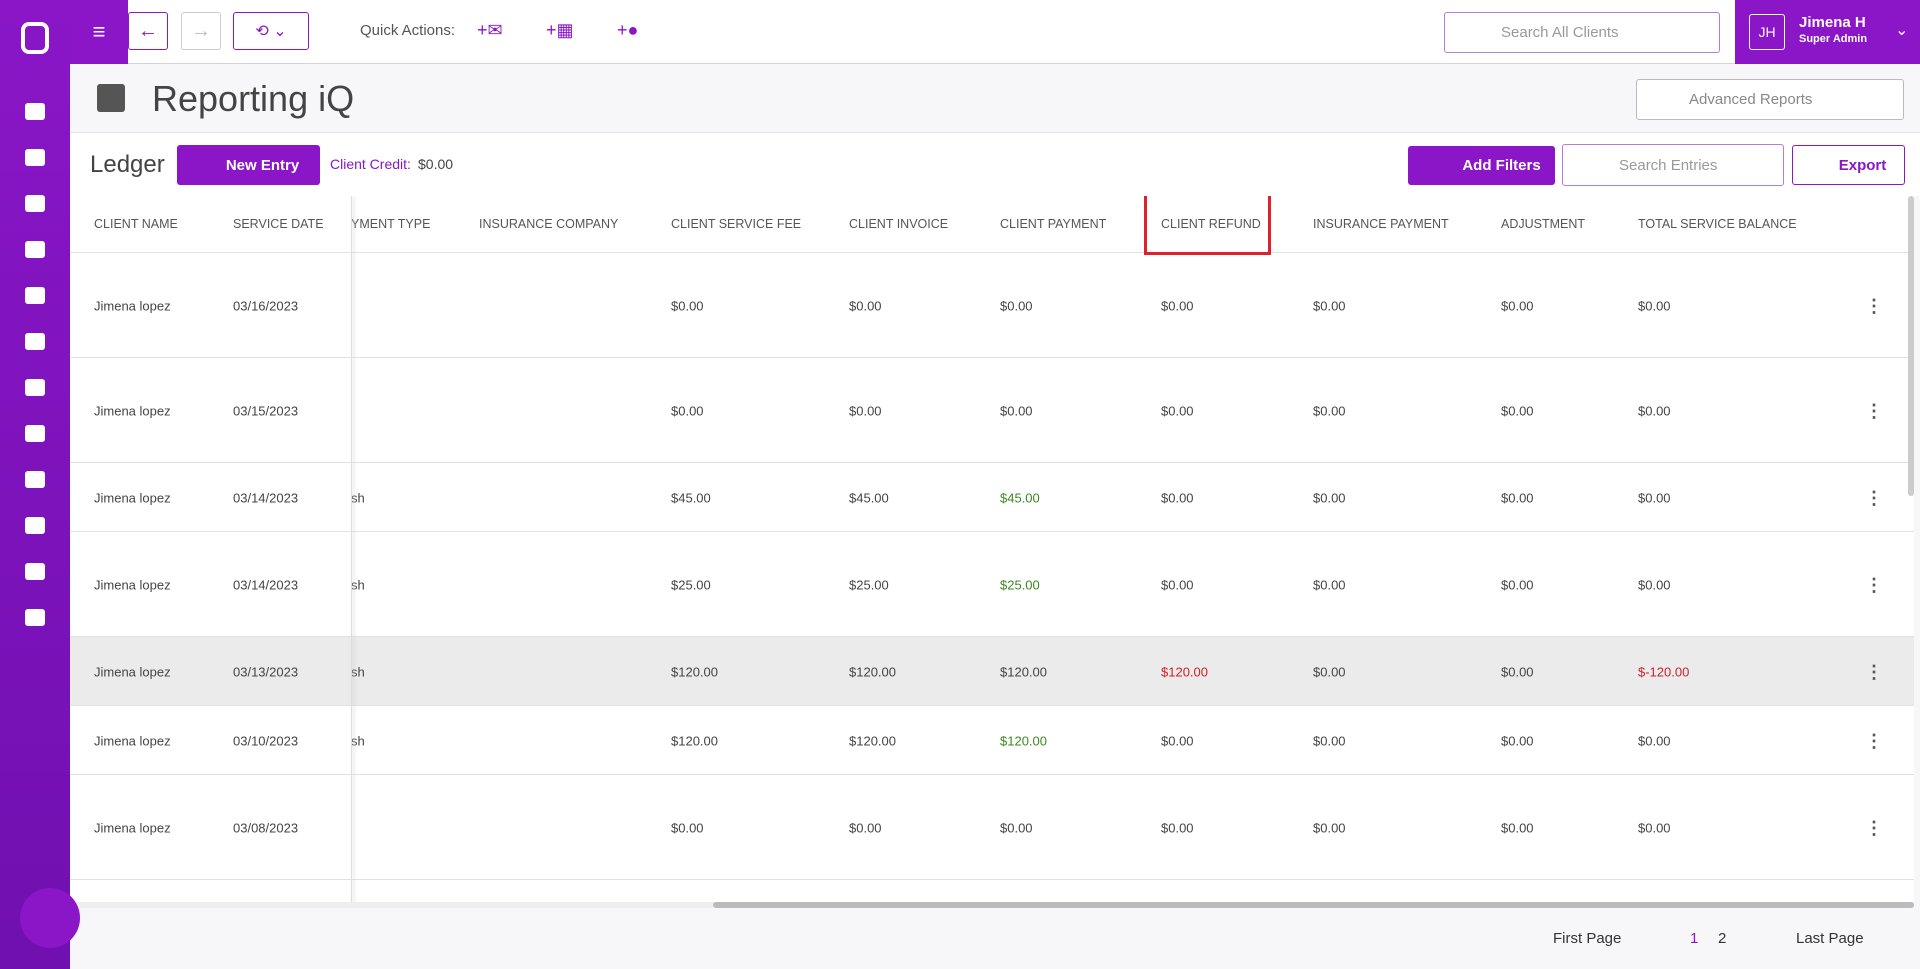 This screenshot has height=969, width=1920. I want to click on logo, so click(35, 38).